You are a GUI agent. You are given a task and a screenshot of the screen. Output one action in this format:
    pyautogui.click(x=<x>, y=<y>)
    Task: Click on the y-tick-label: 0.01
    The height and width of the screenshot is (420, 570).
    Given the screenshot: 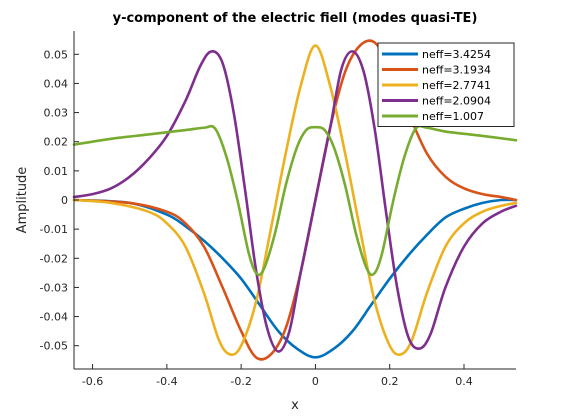 What is the action you would take?
    pyautogui.click(x=56, y=171)
    